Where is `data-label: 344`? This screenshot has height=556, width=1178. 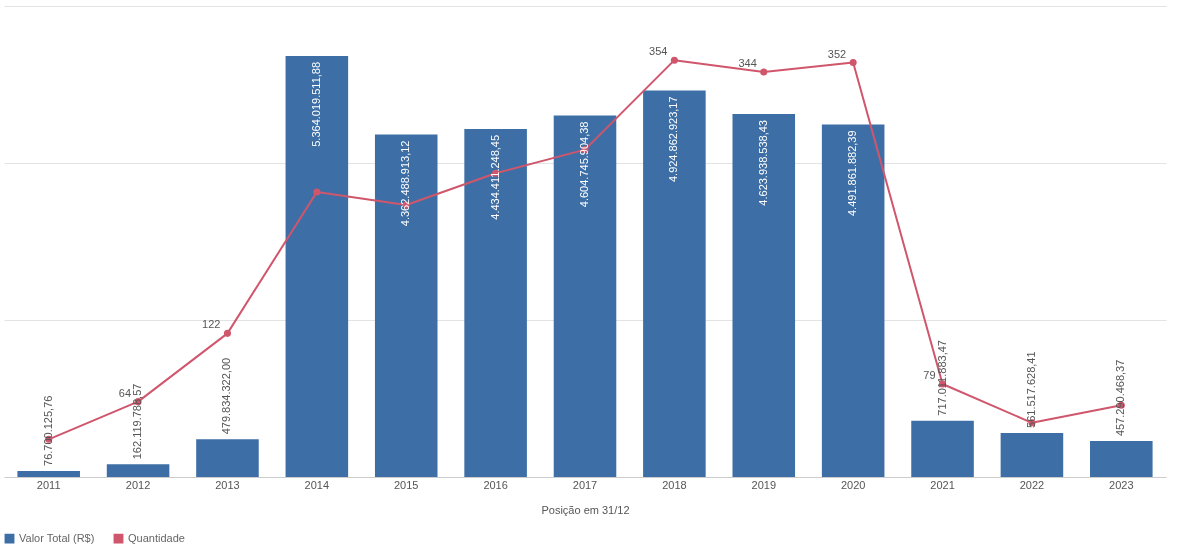
data-label: 344 is located at coordinates (747, 62).